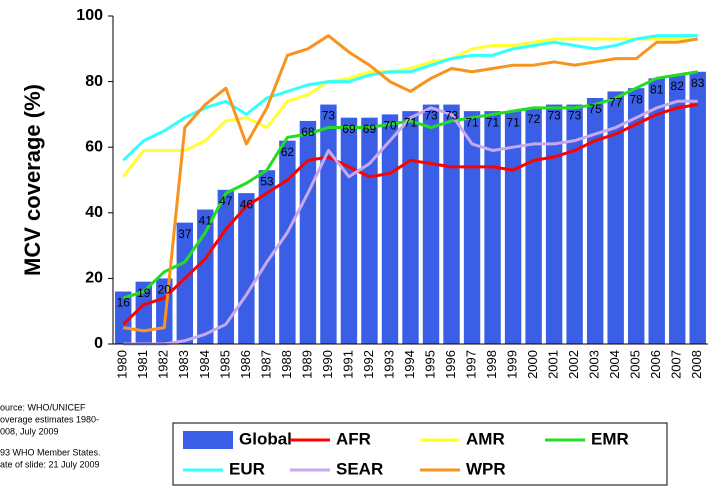 Image resolution: width=708 pixels, height=502 pixels. What do you see at coordinates (553, 364) in the screenshot?
I see `x-tick-label: 2001` at bounding box center [553, 364].